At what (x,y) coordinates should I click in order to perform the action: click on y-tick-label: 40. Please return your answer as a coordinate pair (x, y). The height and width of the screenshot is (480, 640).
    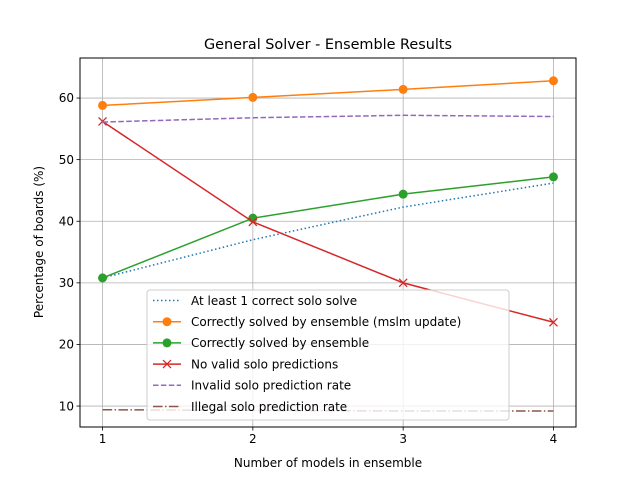
    Looking at the image, I should click on (66, 221).